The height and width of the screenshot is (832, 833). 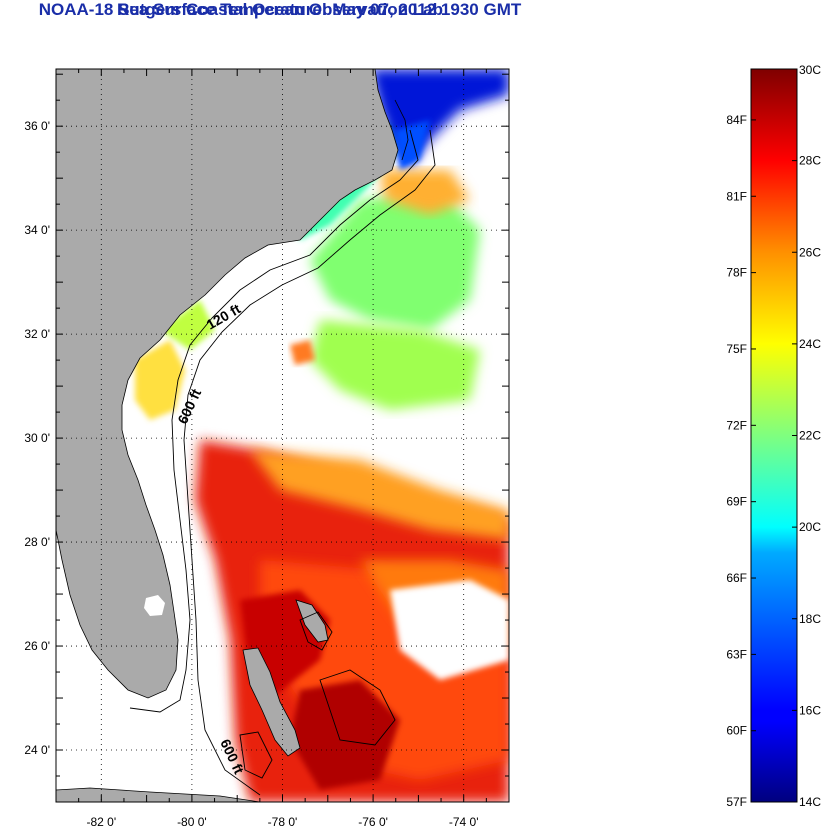 What do you see at coordinates (736, 196) in the screenshot?
I see `colorbar-fahrenheit-label: 81F` at bounding box center [736, 196].